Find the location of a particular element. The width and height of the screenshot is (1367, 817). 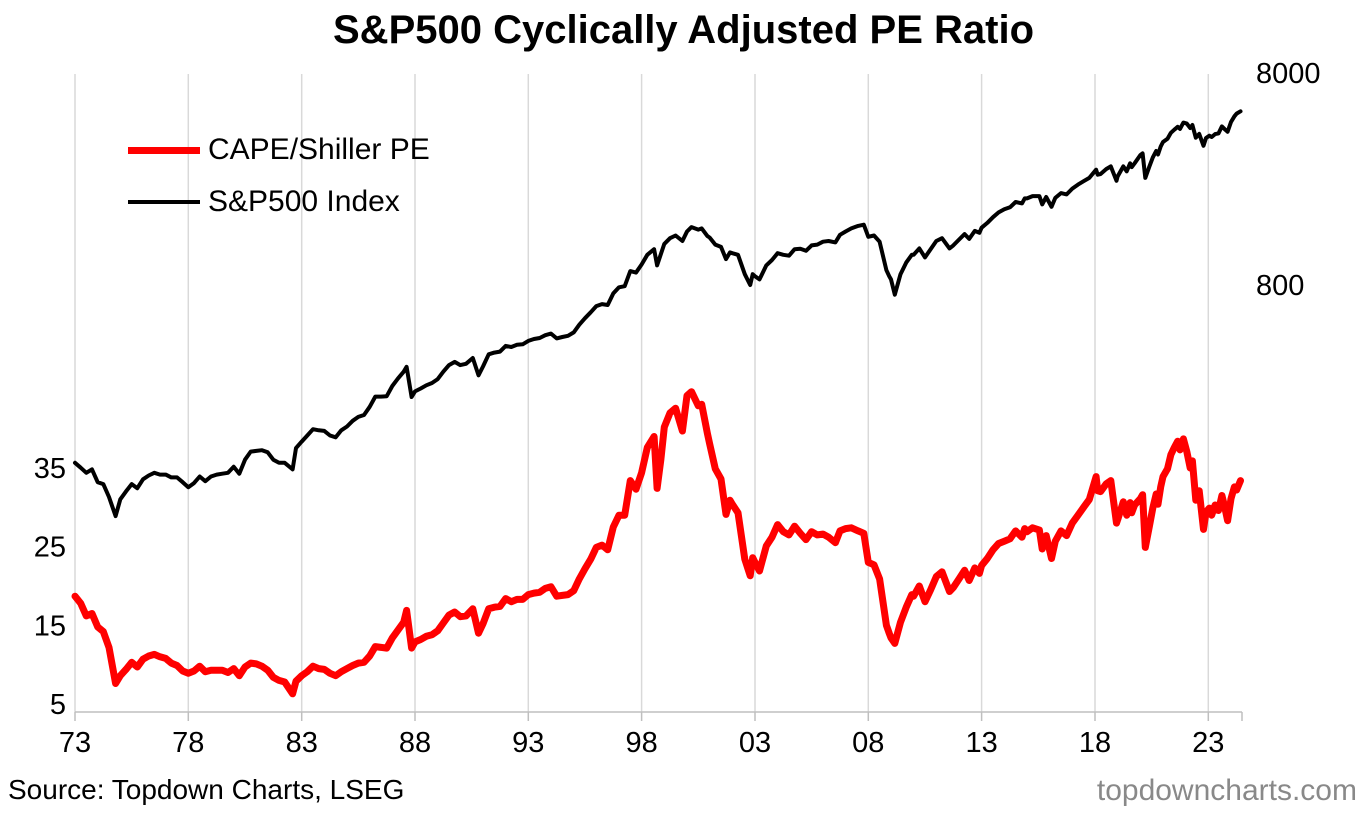

x-axis-tick-label: 23 is located at coordinates (1208, 743).